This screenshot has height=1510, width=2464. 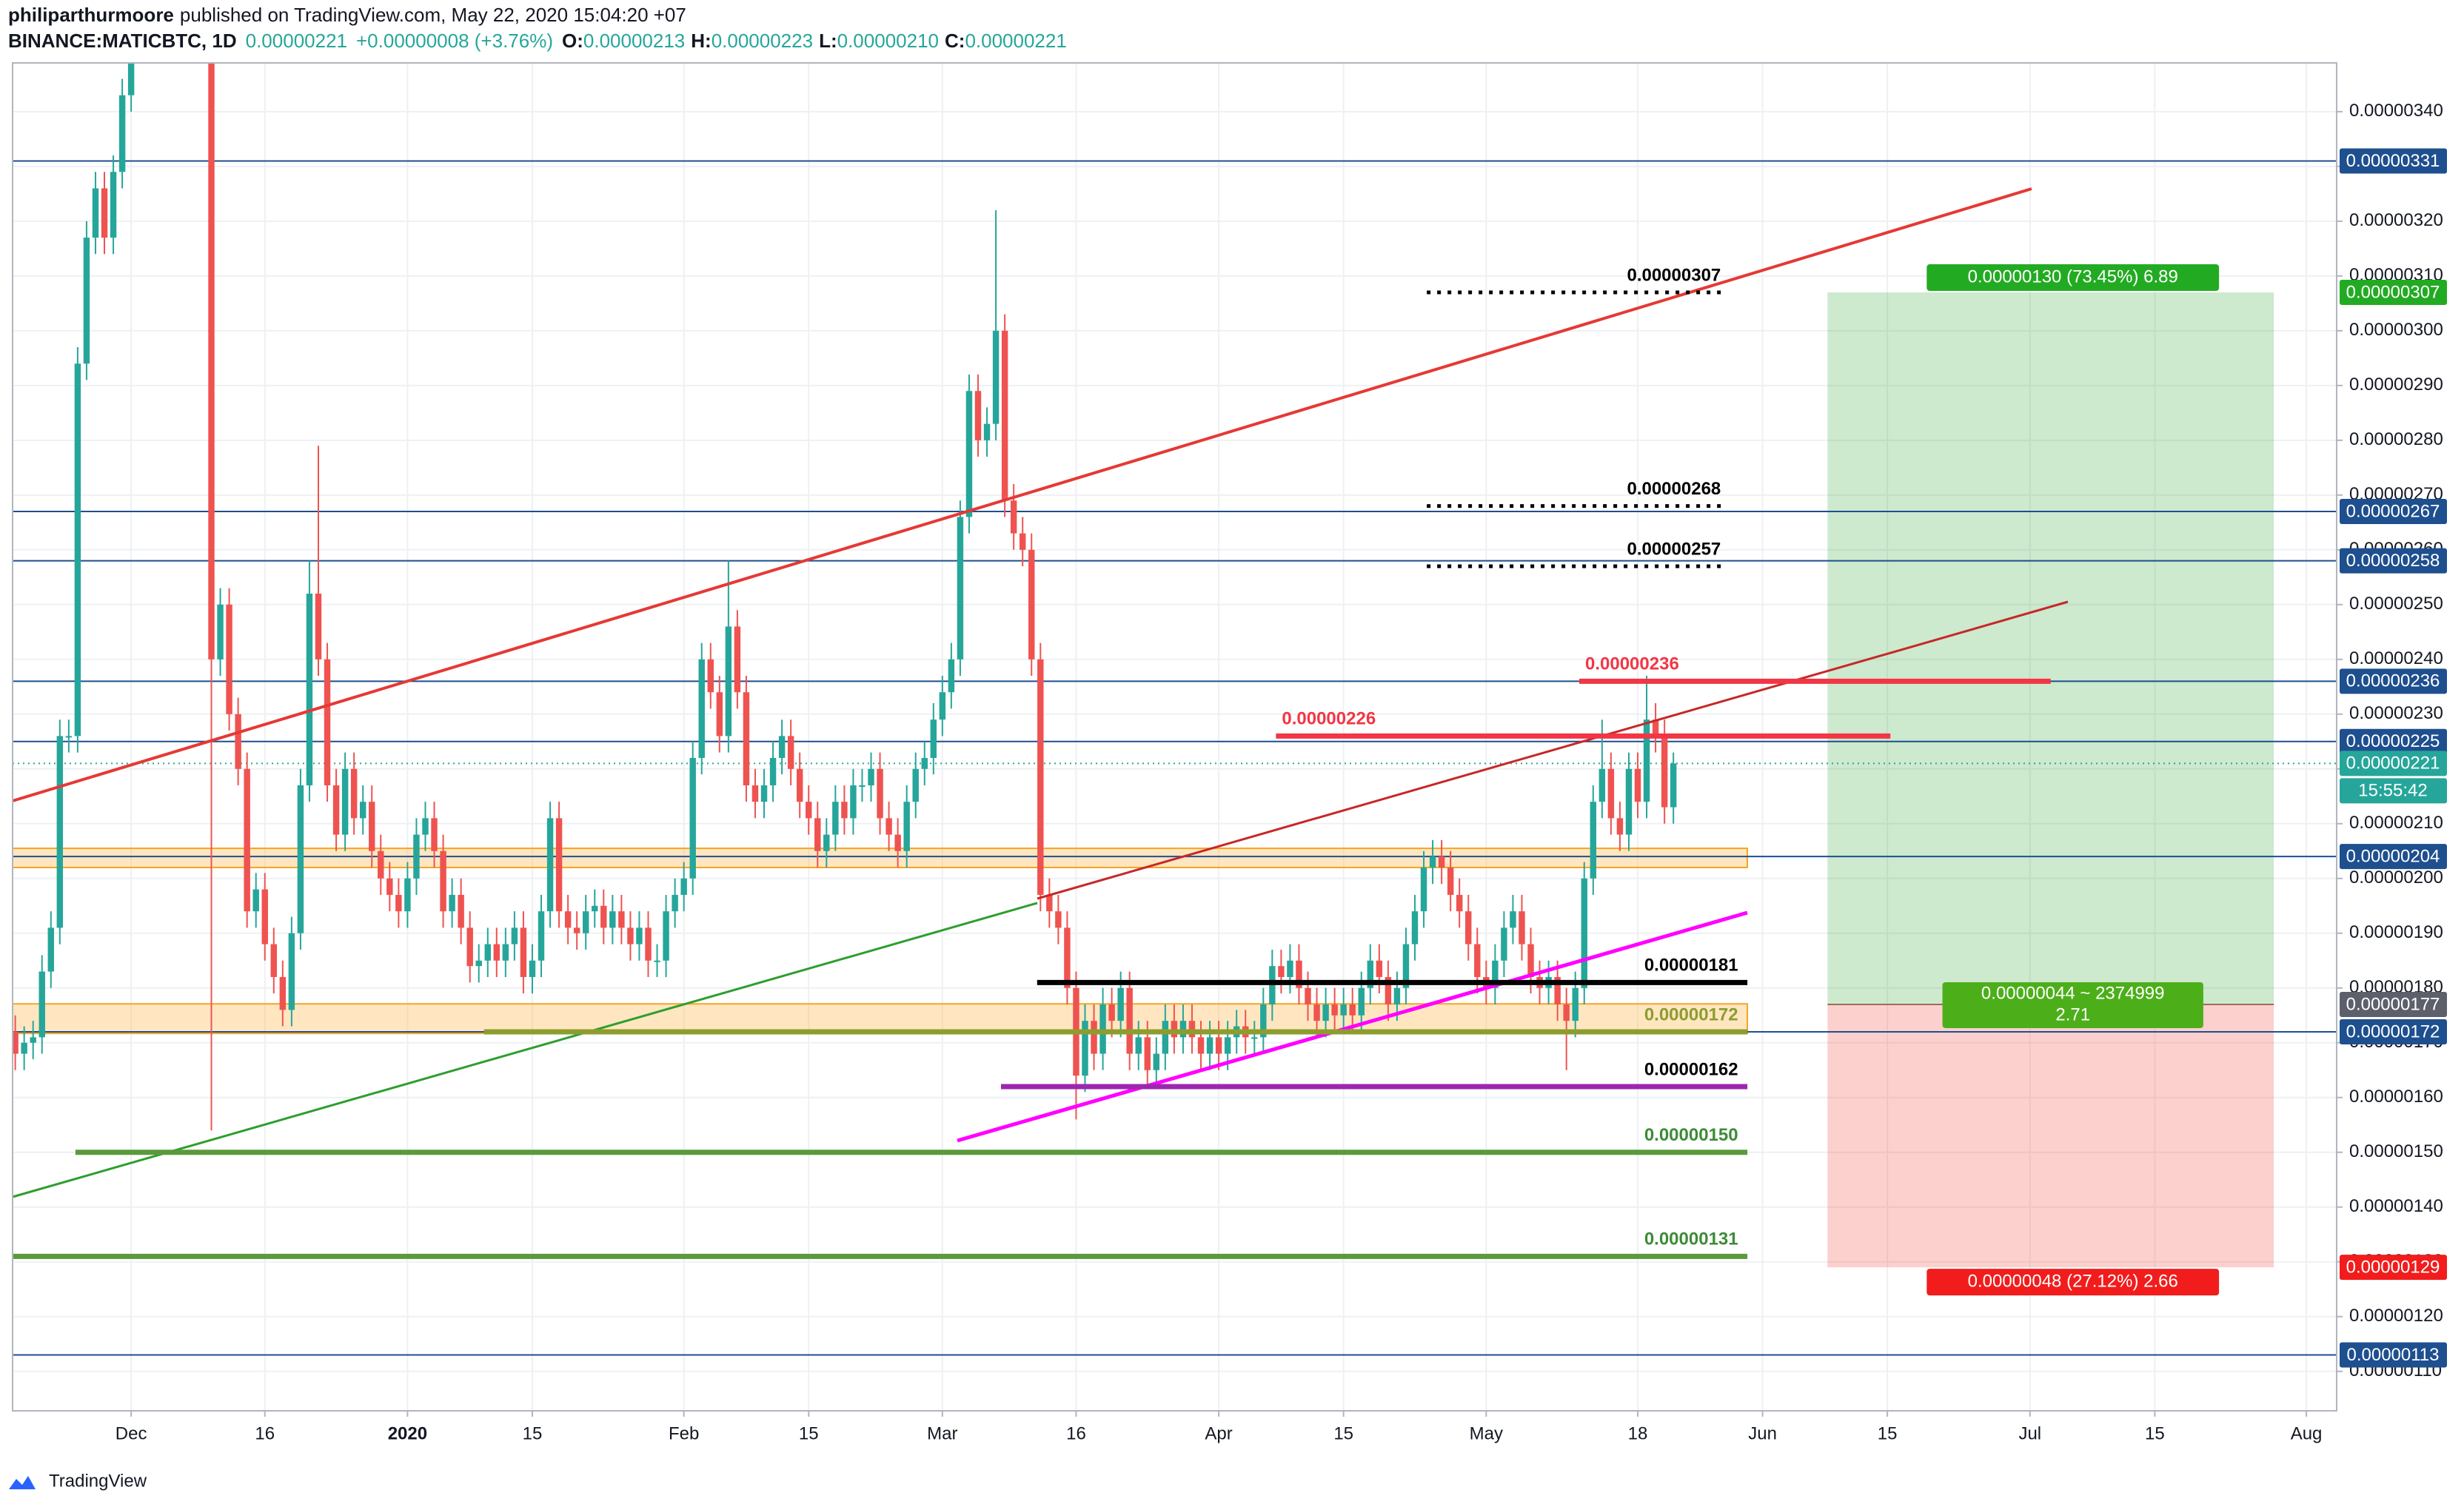 What do you see at coordinates (2072, 1005) in the screenshot?
I see `entry-box` at bounding box center [2072, 1005].